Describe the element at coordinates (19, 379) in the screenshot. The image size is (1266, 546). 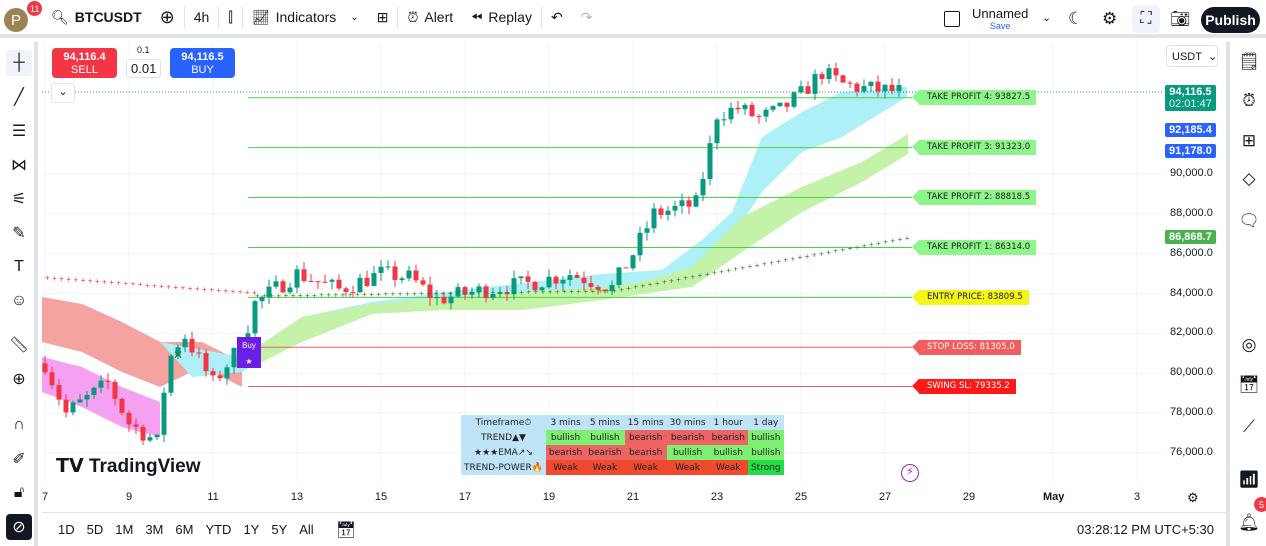
I see `zoom-in-icon: ⊕` at that location.